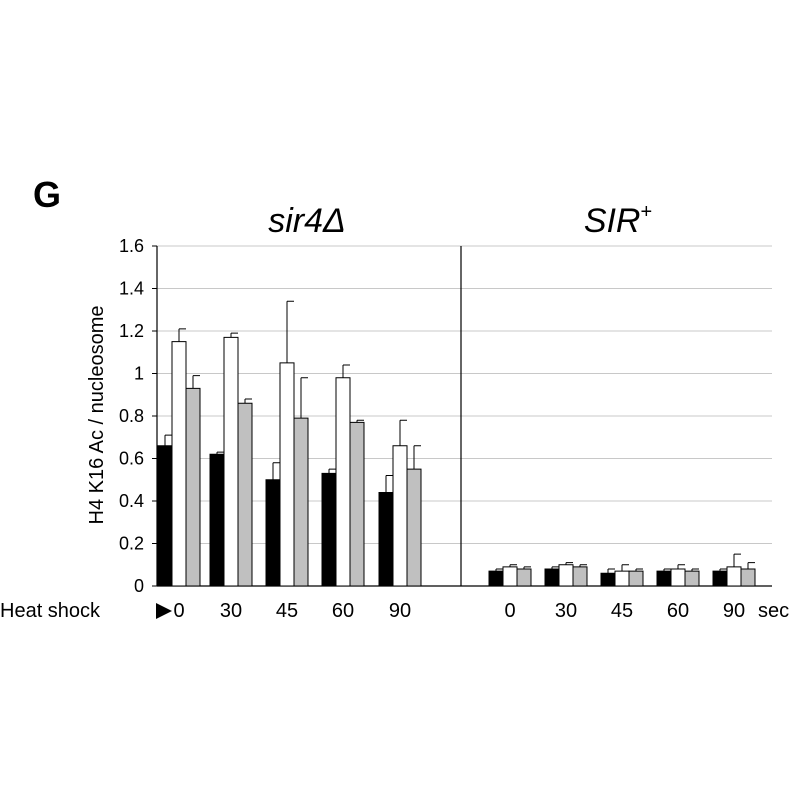 The width and height of the screenshot is (800, 800). I want to click on panel-title-sir4: sir4Δ, so click(307, 221).